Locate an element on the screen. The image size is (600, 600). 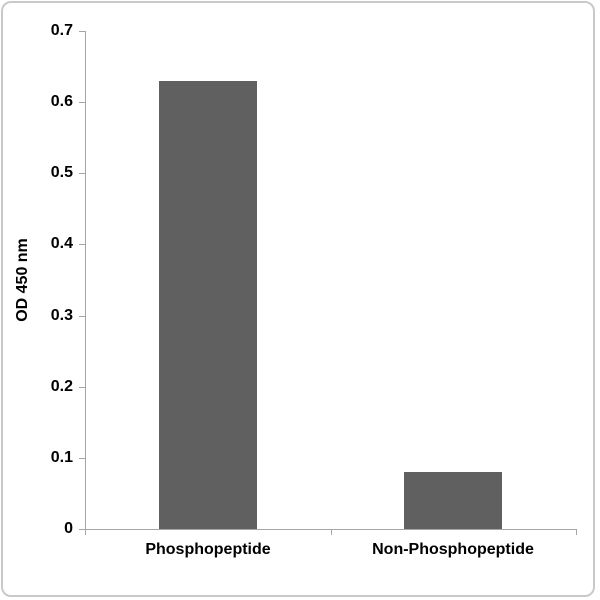
y-tick-label: 0.2 is located at coordinates (61, 386).